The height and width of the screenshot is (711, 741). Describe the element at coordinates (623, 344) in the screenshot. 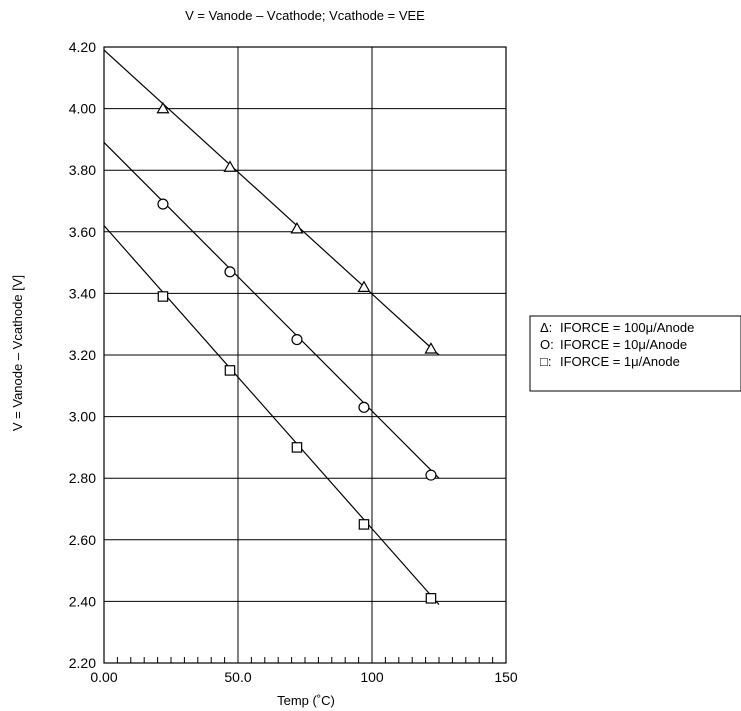

I see `legend-label: IFORCE = 10μ/Anode` at that location.